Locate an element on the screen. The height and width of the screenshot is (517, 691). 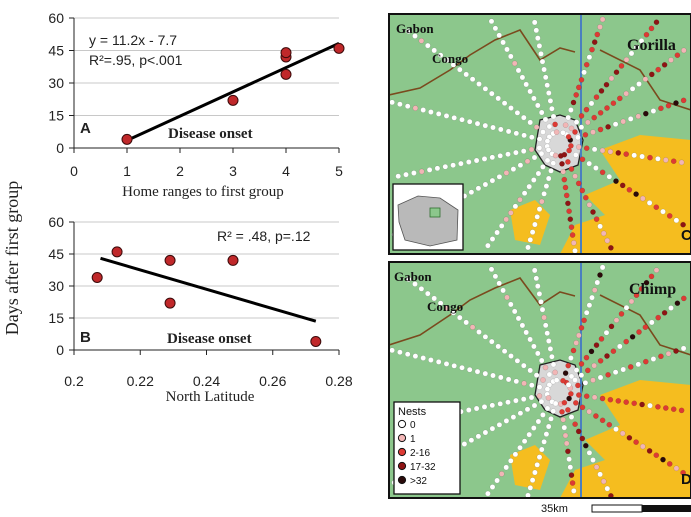
chart-a-panel-letter: A is located at coordinates (85, 128).